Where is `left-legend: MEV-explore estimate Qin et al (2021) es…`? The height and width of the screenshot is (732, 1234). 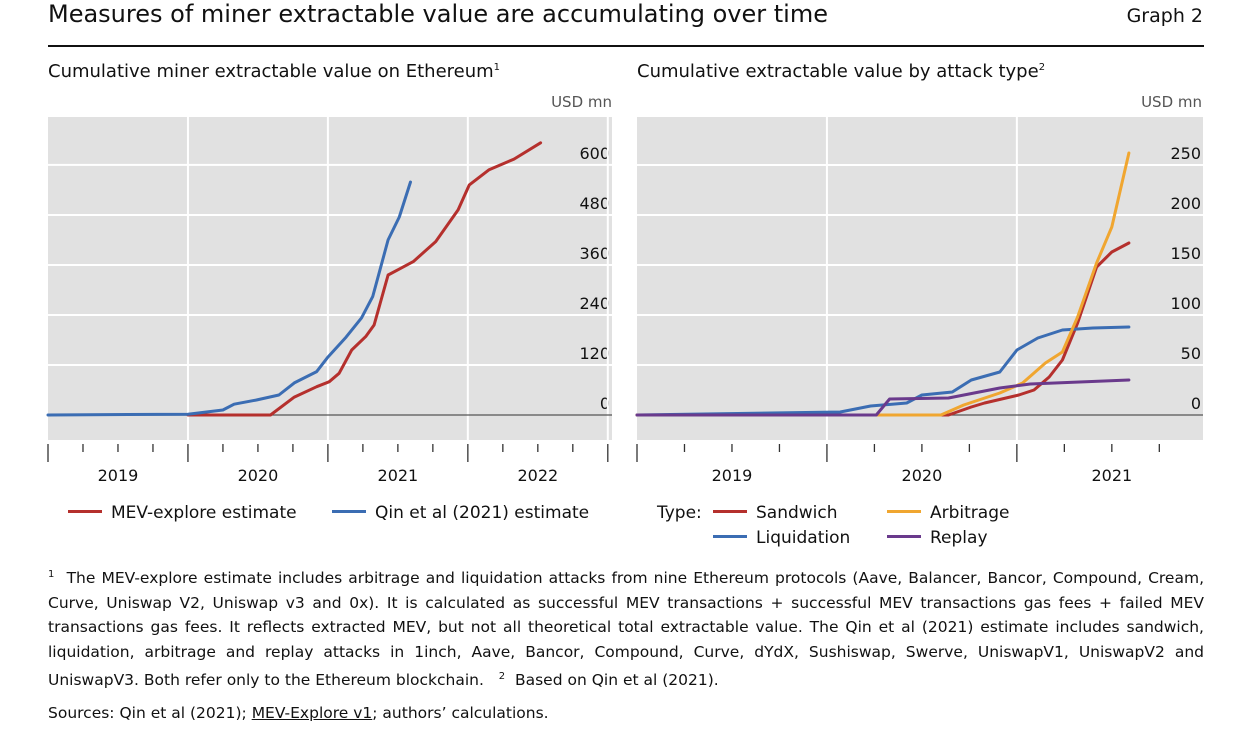
left-legend: MEV-explore estimate Qin et al (2021) es… is located at coordinates (328, 513).